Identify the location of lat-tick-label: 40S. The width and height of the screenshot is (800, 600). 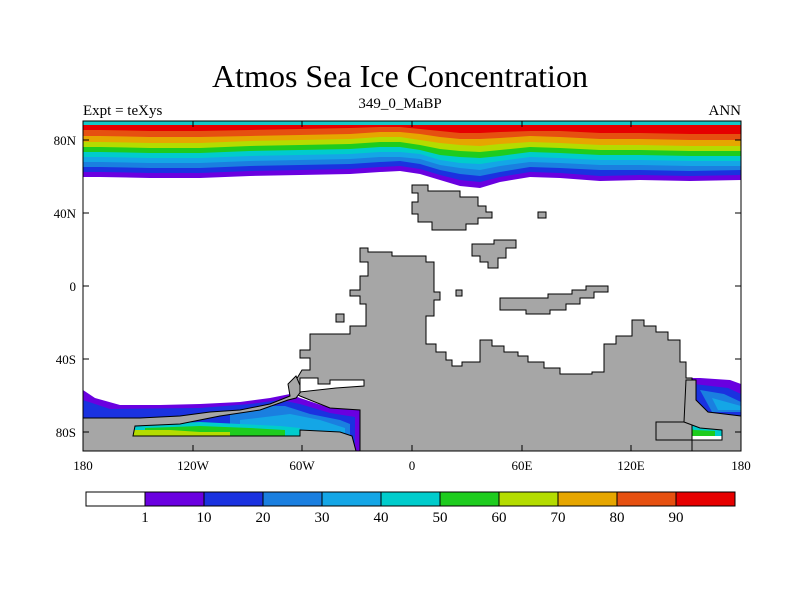
(66, 359).